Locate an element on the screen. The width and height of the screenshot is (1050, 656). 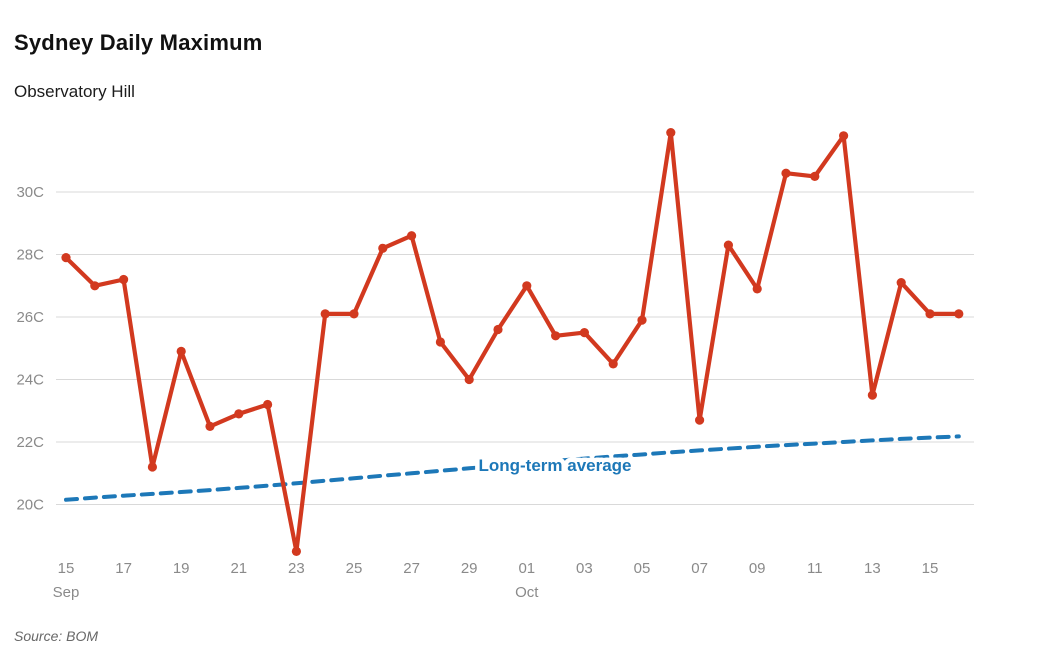
y-axis-label: 30C is located at coordinates (30, 192).